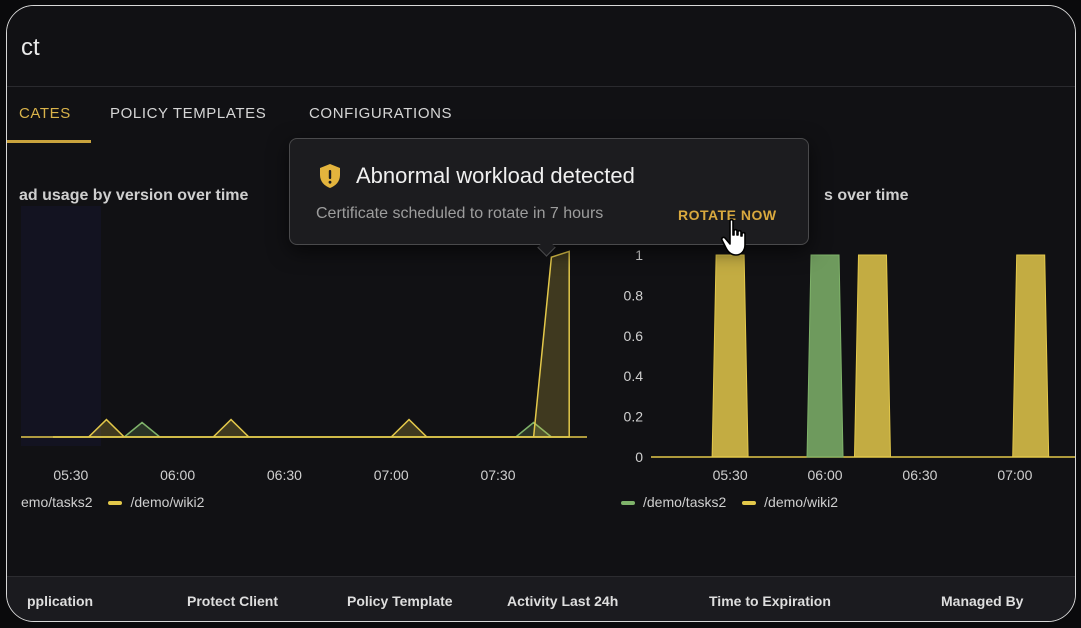 The height and width of the screenshot is (628, 1081). I want to click on tab-configurations: CONFIGURATIONS, so click(381, 113).